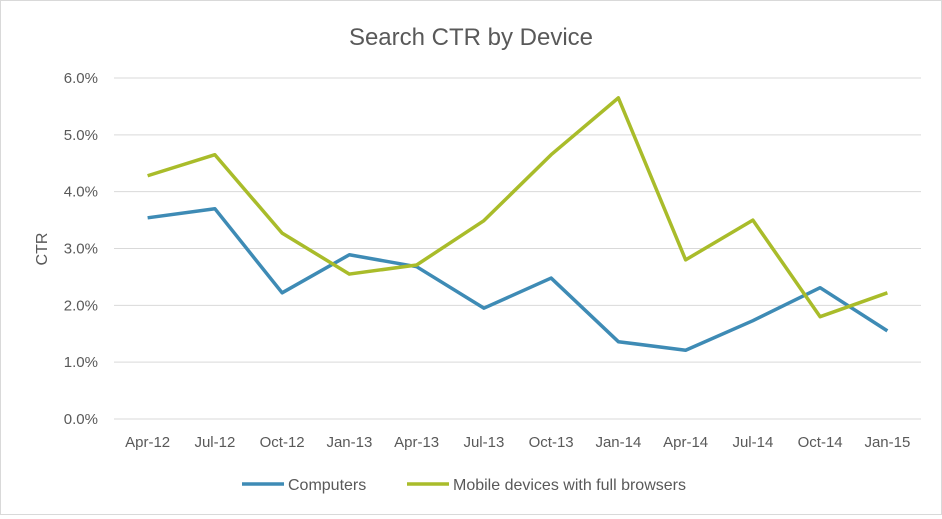  Describe the element at coordinates (551, 442) in the screenshot. I see `x-tick-label: Oct-13` at that location.